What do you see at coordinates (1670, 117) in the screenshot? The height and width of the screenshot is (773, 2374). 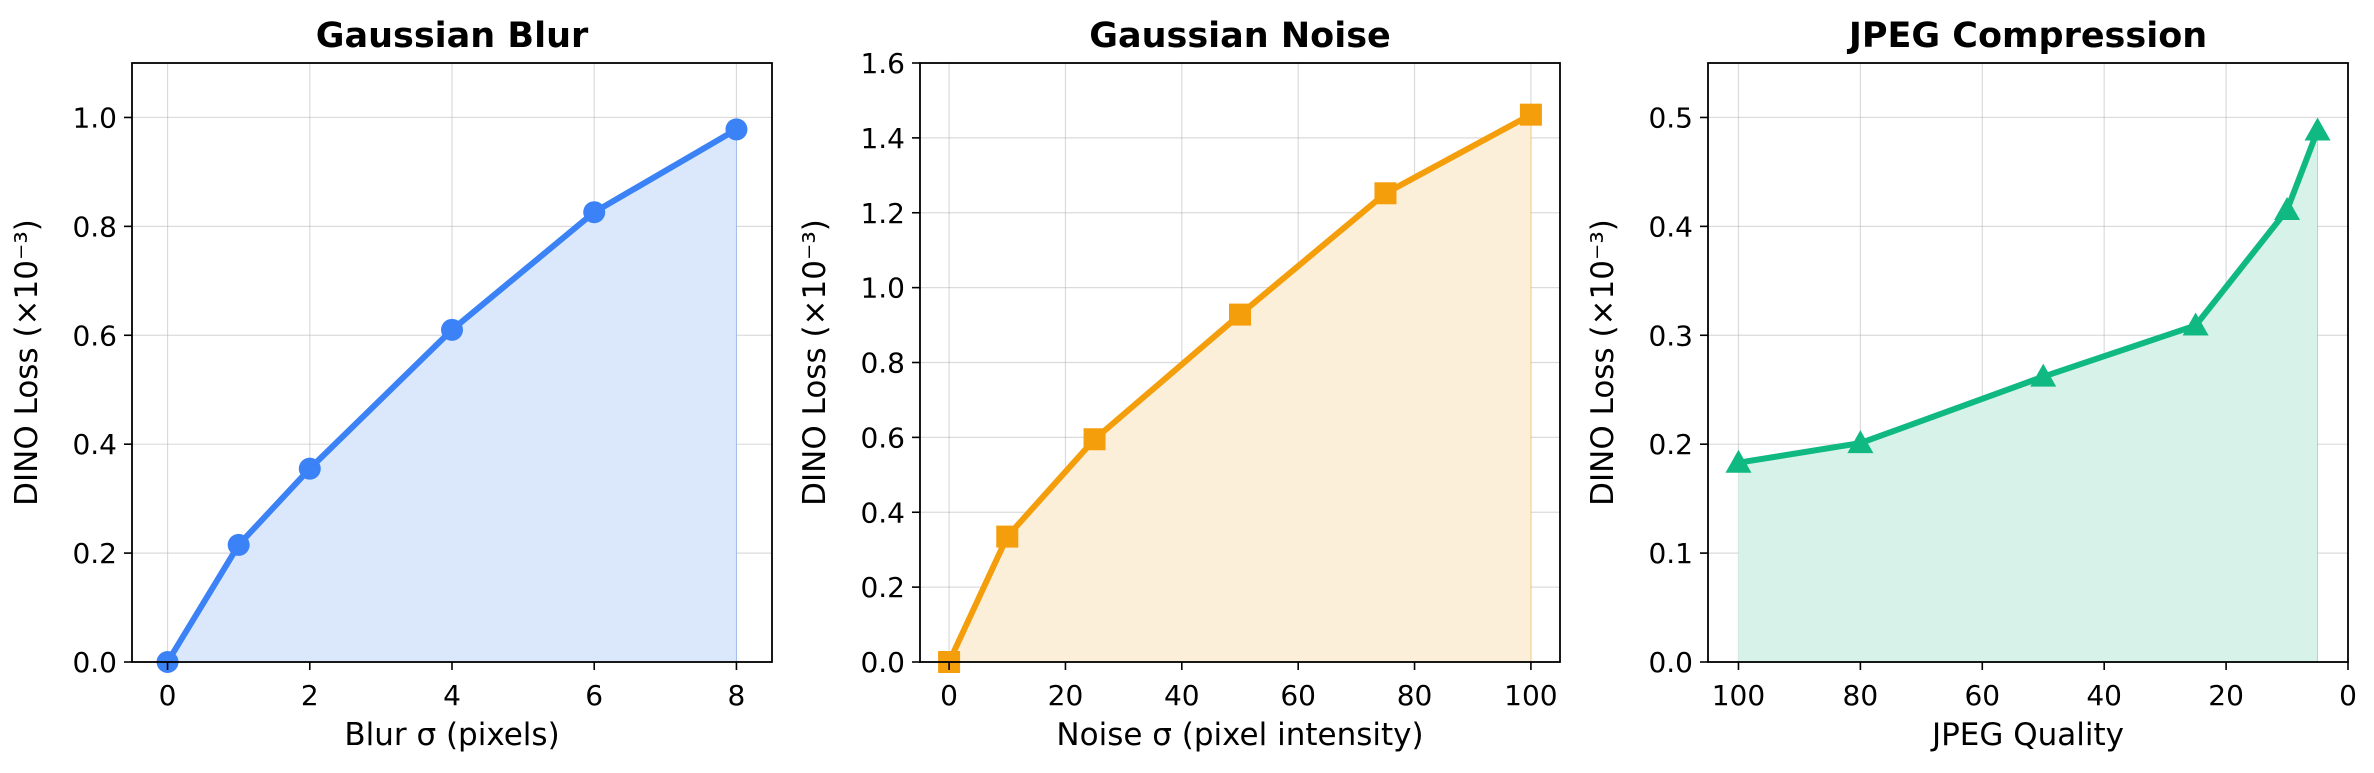 I see `y-tick-label: 0.5` at bounding box center [1670, 117].